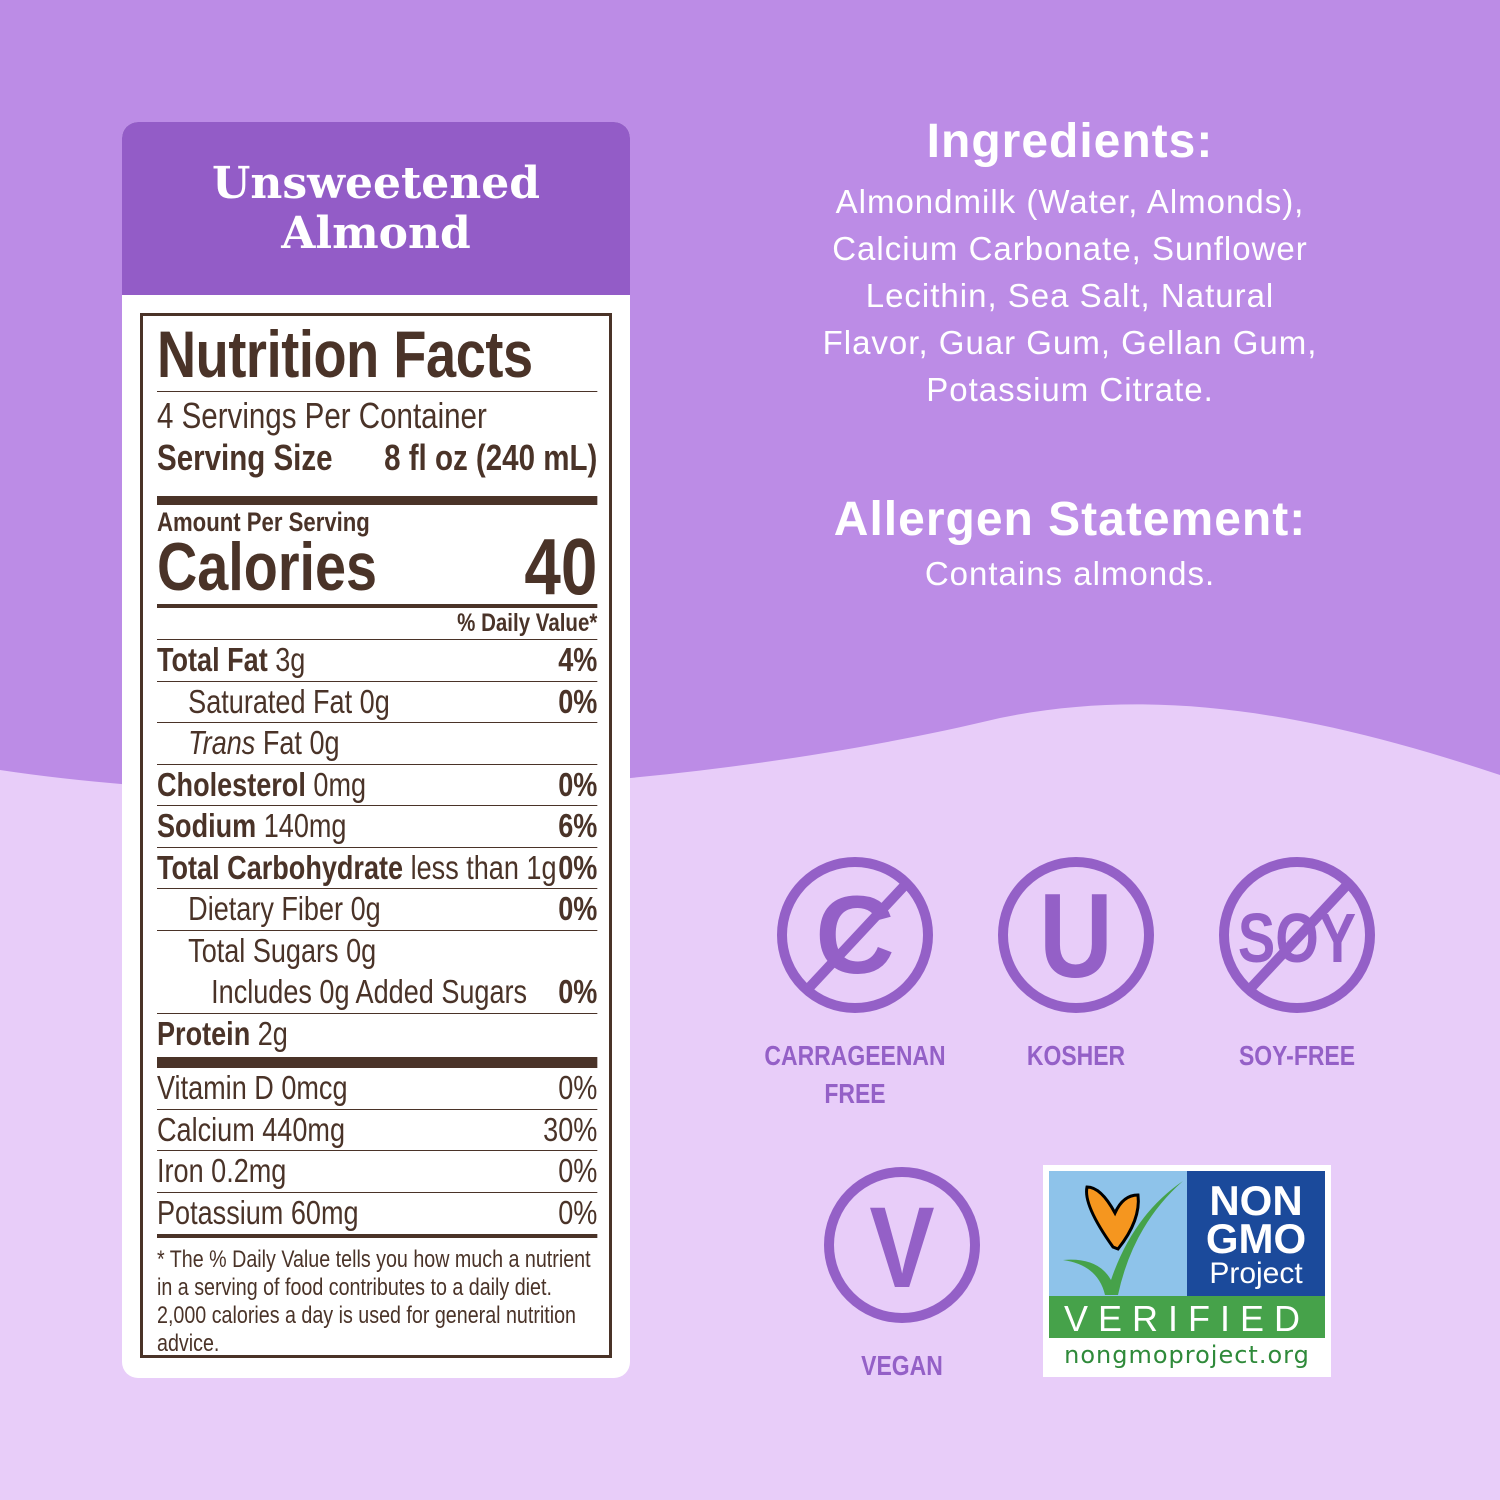 Image resolution: width=1500 pixels, height=1500 pixels. Describe the element at coordinates (245, 457) in the screenshot. I see `serving-size-label: Serving Size` at that location.